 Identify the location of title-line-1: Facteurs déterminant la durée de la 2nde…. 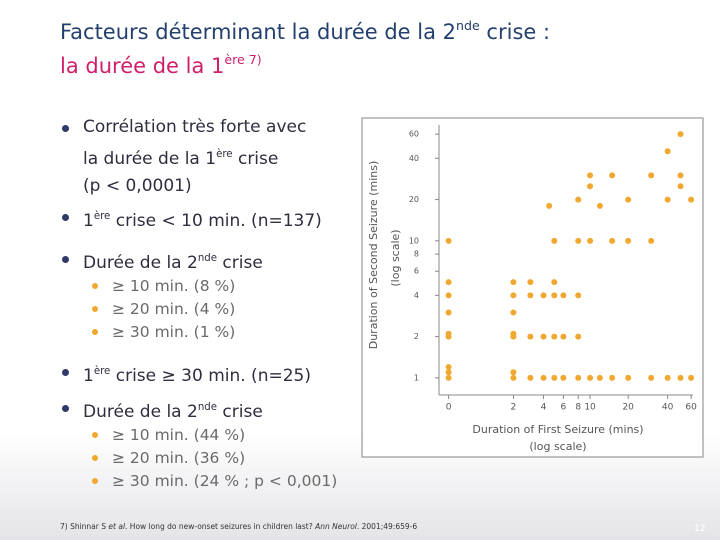
(305, 31).